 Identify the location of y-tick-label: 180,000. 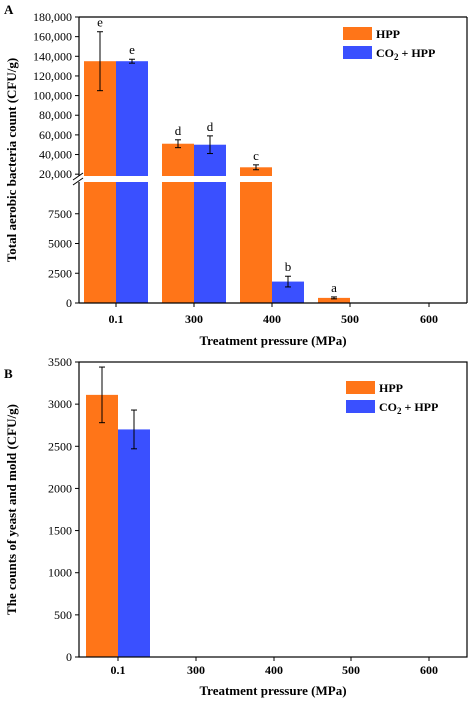
(52, 17).